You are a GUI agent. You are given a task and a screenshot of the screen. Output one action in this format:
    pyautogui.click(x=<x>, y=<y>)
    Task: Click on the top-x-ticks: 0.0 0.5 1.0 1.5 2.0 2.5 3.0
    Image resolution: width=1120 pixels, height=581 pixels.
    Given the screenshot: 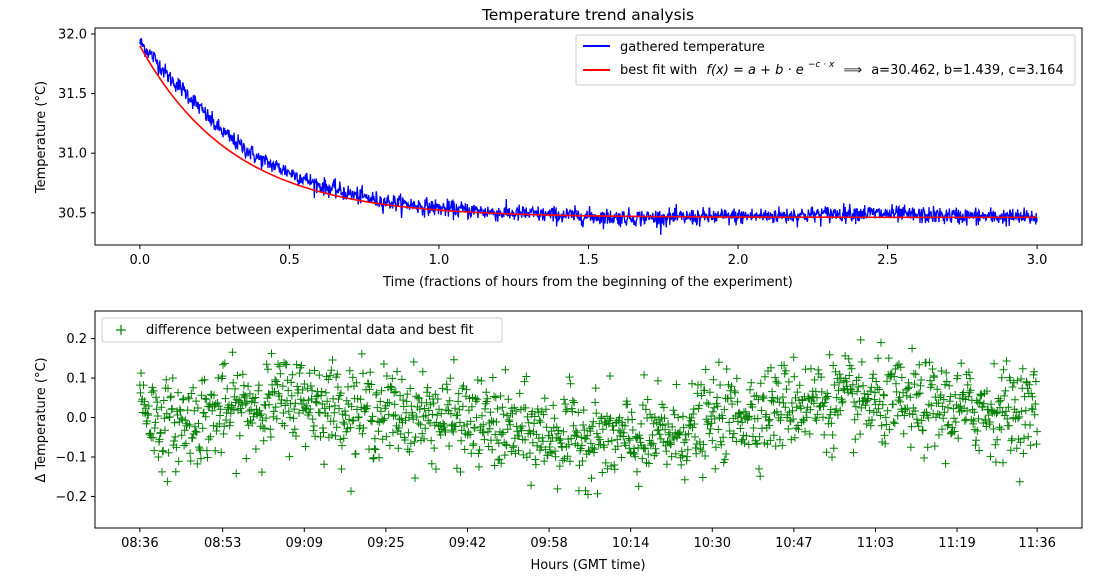 What is the action you would take?
    pyautogui.click(x=589, y=256)
    